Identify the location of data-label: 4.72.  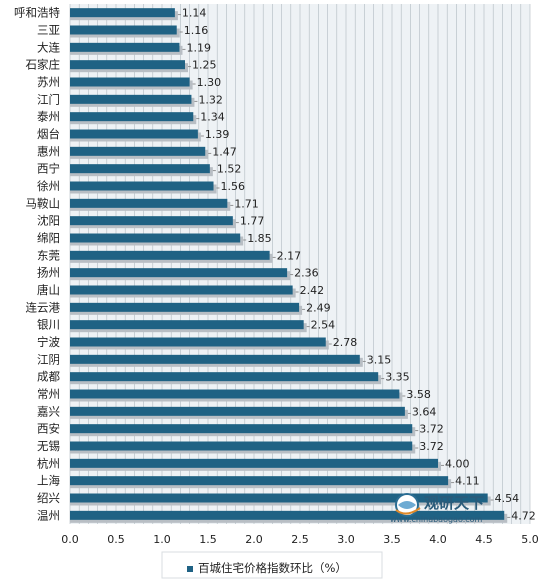
(523, 515).